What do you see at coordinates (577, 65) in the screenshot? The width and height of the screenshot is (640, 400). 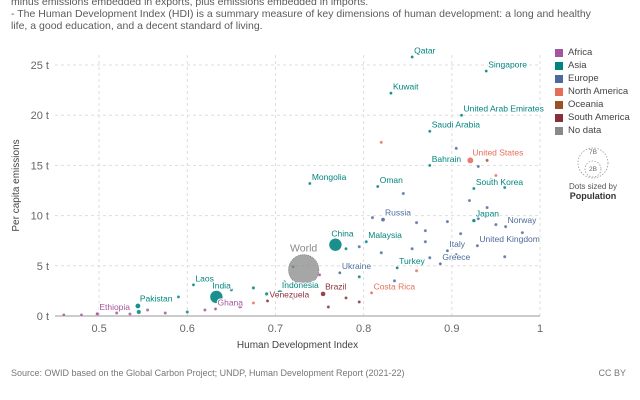 I see `legend-label: Asia` at bounding box center [577, 65].